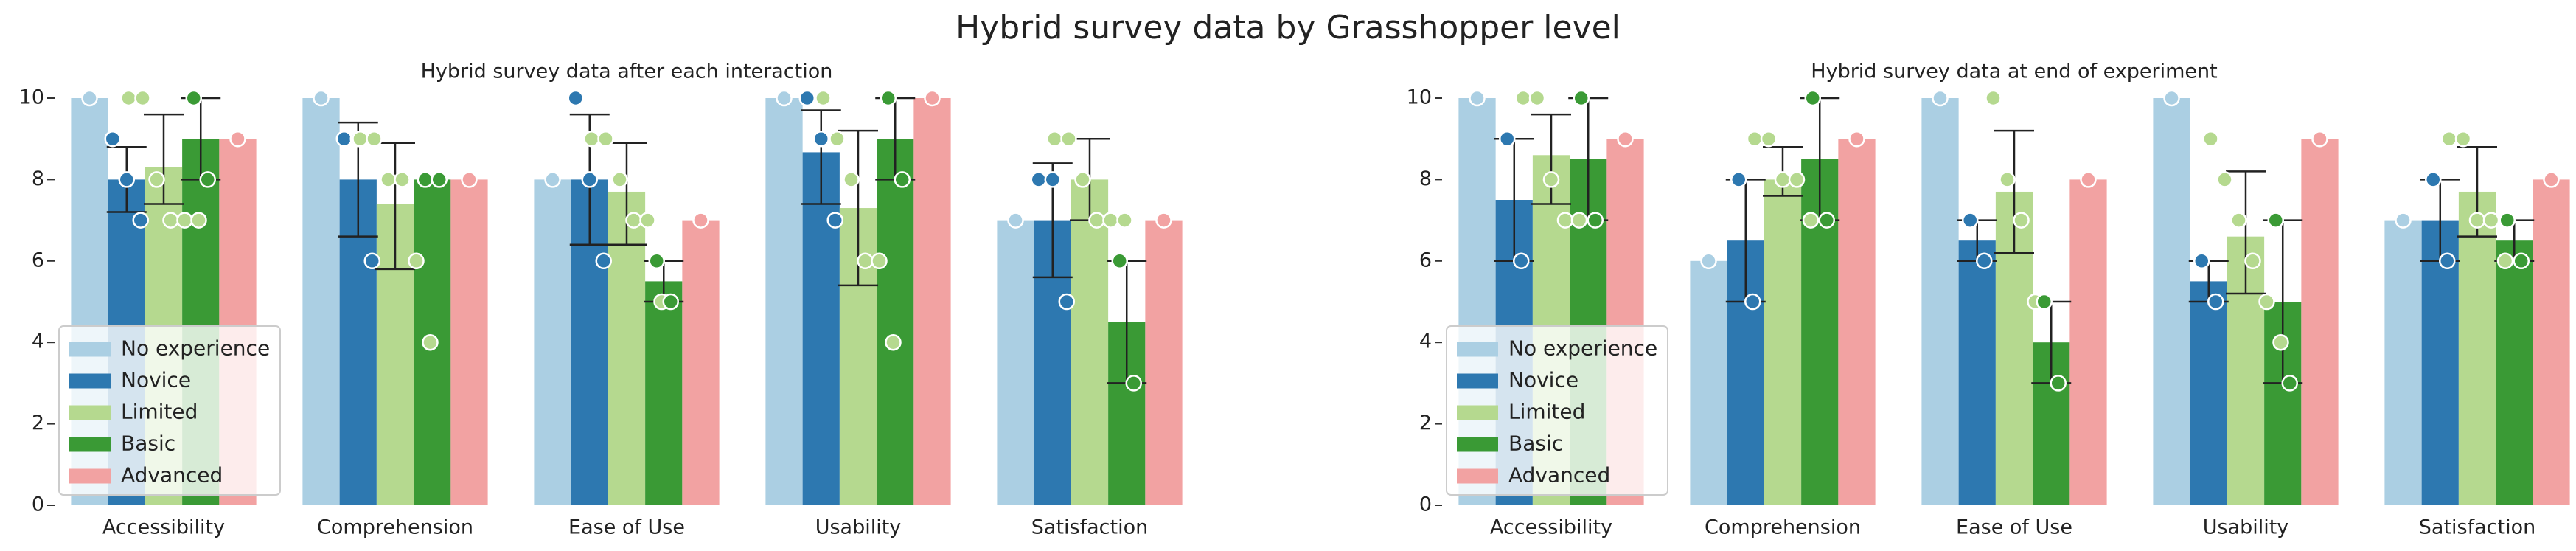  What do you see at coordinates (1551, 527) in the screenshot?
I see `x-tick-label: Accessibility` at bounding box center [1551, 527].